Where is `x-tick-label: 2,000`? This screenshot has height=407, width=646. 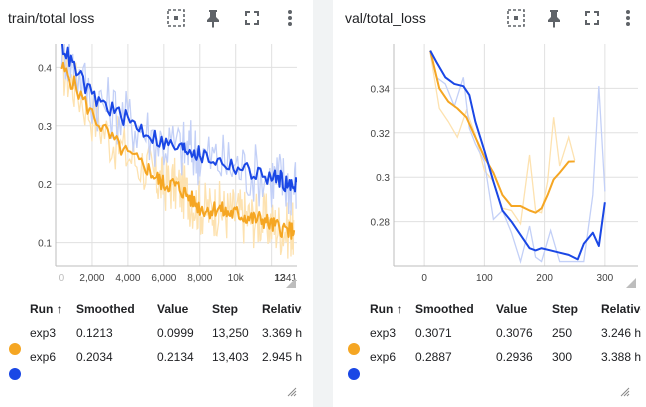
x-tick-label: 2,000 is located at coordinates (91, 278).